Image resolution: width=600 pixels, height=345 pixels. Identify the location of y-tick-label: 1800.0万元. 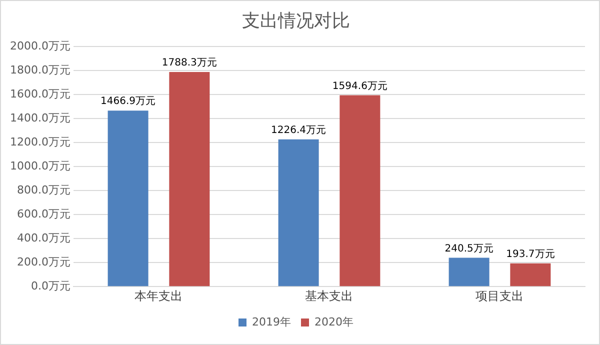
(40, 69).